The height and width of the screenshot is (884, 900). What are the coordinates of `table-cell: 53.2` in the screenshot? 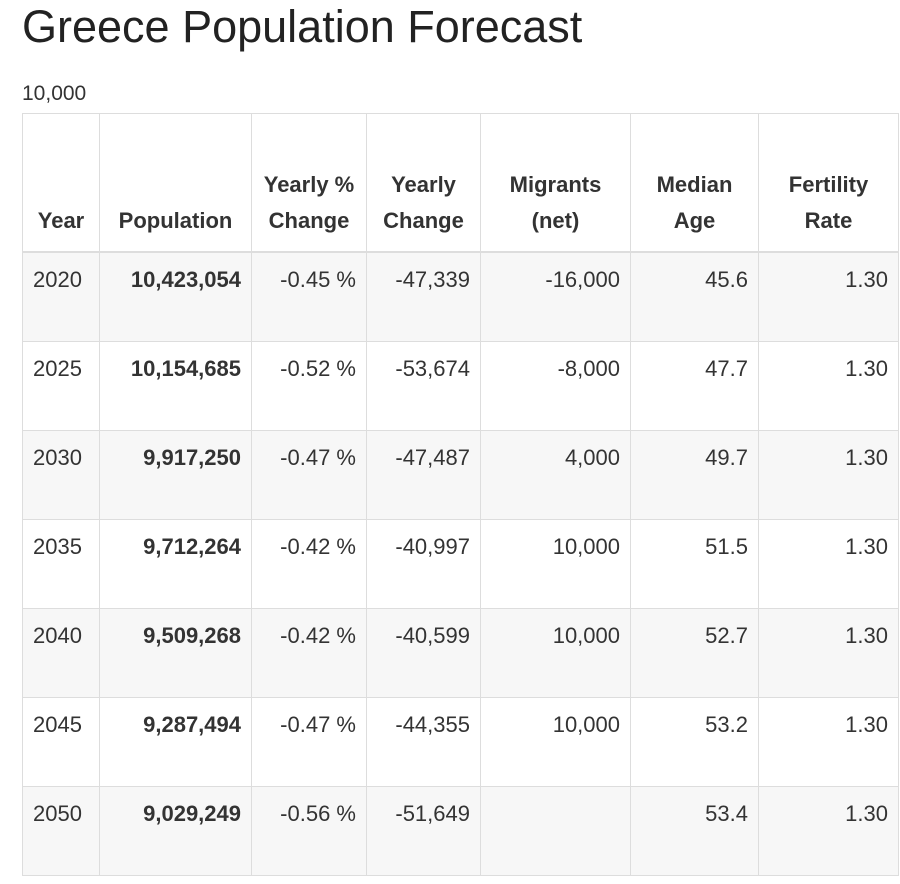 It's located at (694, 741).